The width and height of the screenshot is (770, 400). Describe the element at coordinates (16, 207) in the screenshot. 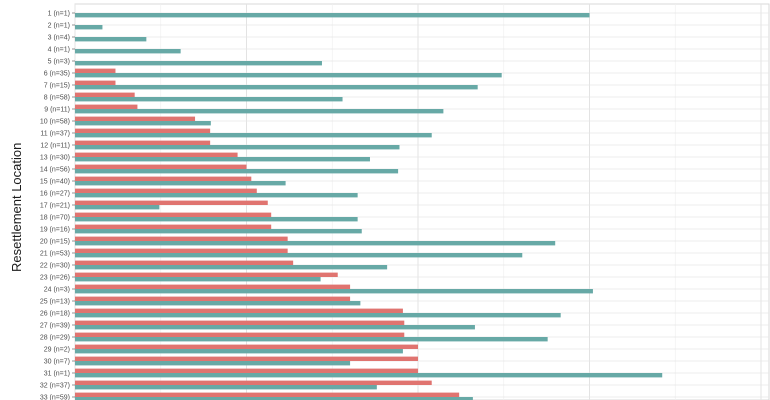

I see `y-axis-title: Resettlement Location` at that location.